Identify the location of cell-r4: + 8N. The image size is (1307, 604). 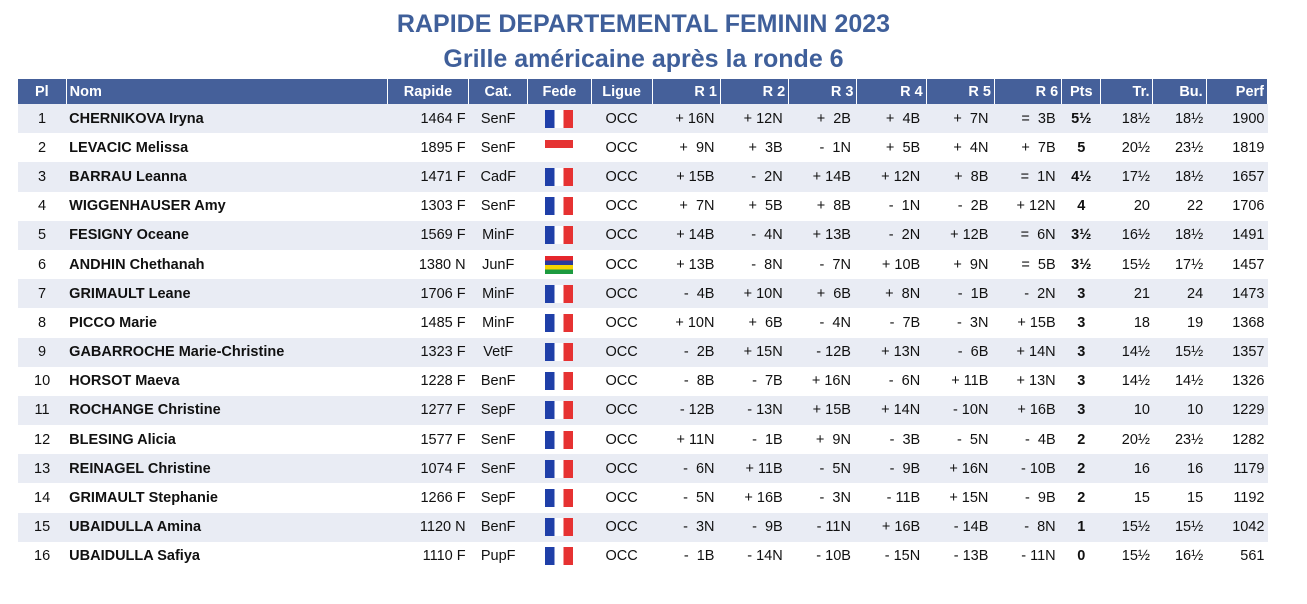
(891, 294).